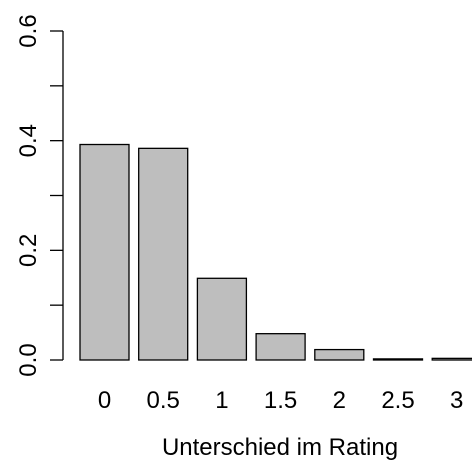  What do you see at coordinates (28, 359) in the screenshot?
I see `y-tick-label: 0.0` at bounding box center [28, 359].